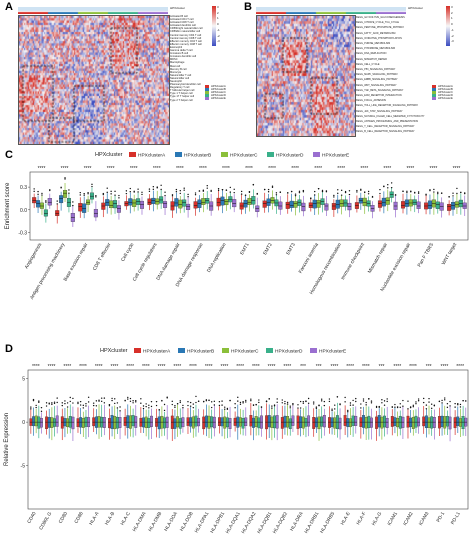  I want to click on x-tick-label: HLA-DOA, so click(171, 521).